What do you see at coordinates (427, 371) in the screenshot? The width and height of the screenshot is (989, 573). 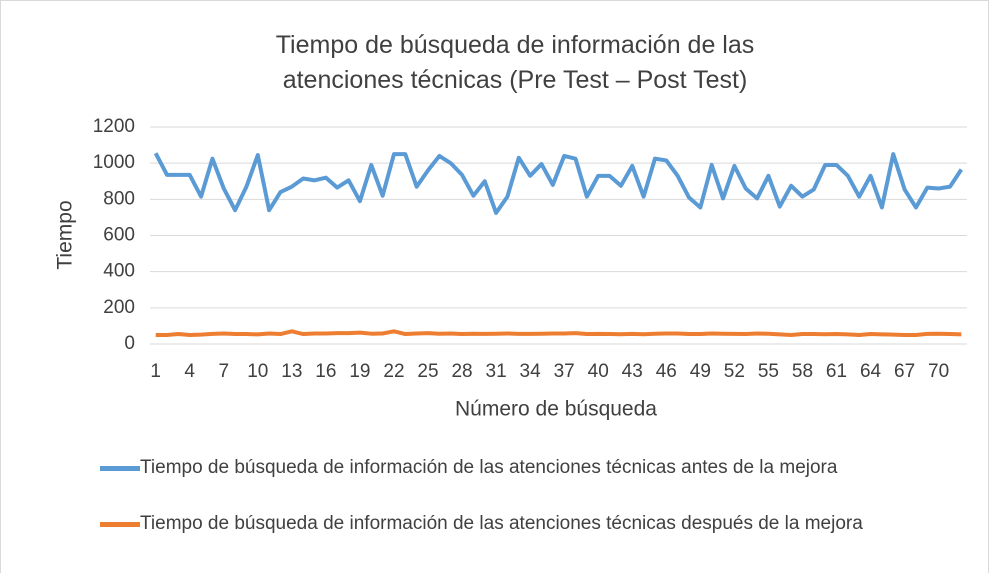 I see `x-tick-label: 25` at bounding box center [427, 371].